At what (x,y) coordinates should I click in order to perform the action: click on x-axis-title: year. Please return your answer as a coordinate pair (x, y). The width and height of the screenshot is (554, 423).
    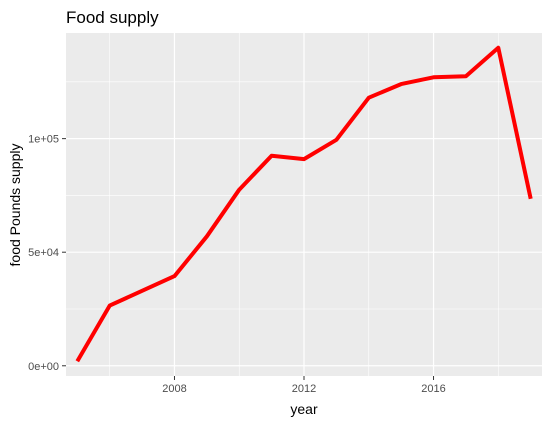
    Looking at the image, I should click on (304, 409).